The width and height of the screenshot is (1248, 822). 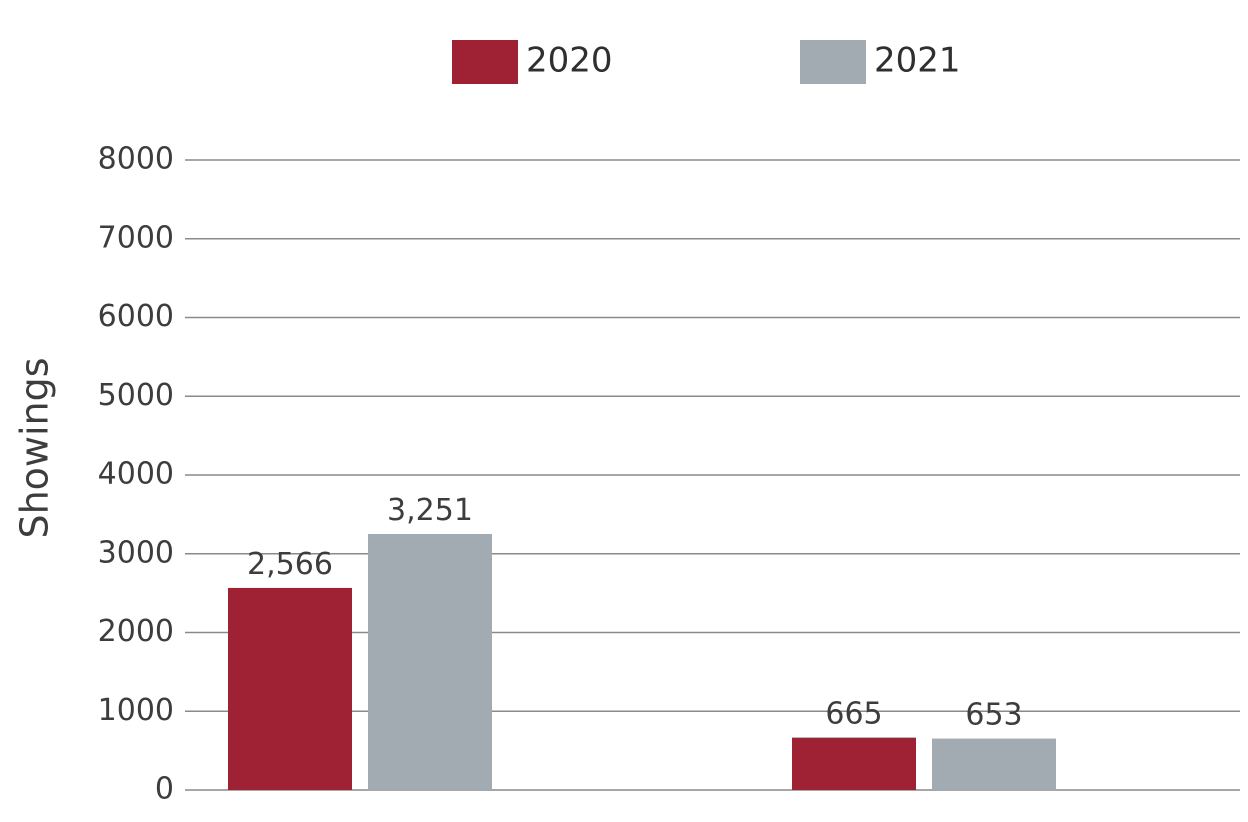 I want to click on data-label: 665, so click(x=853, y=714).